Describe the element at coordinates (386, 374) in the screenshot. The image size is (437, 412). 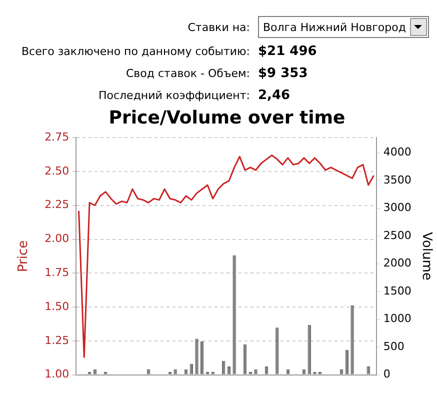
I see `y2-tick-label: 0` at that location.